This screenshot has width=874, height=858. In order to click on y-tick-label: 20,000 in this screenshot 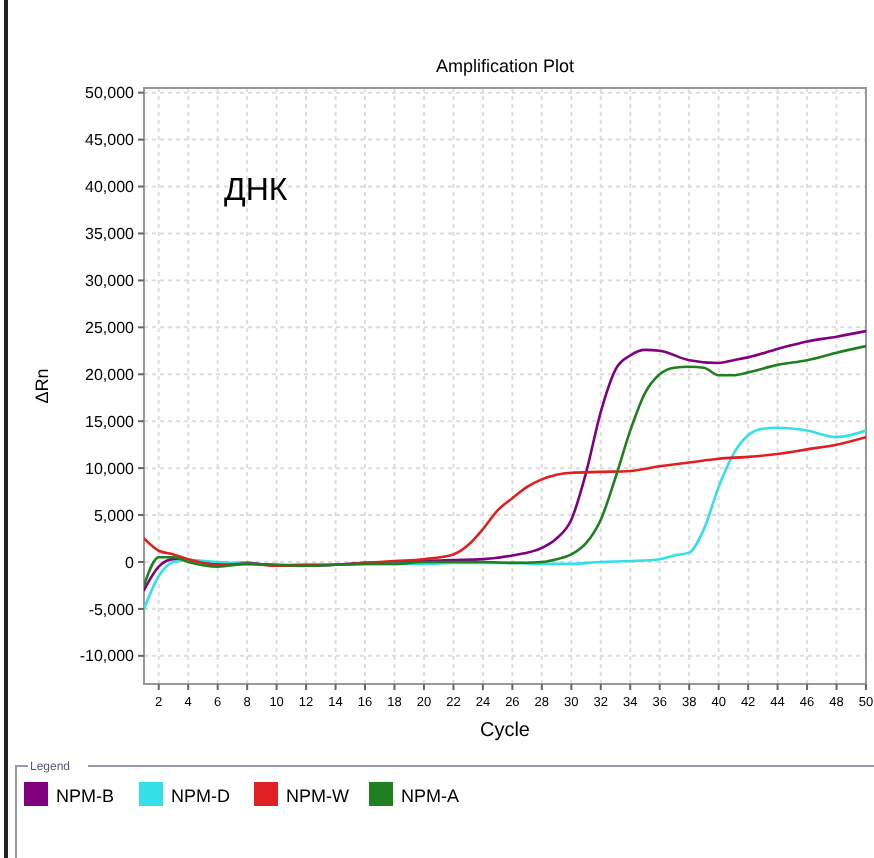, I will do `click(110, 374)`.